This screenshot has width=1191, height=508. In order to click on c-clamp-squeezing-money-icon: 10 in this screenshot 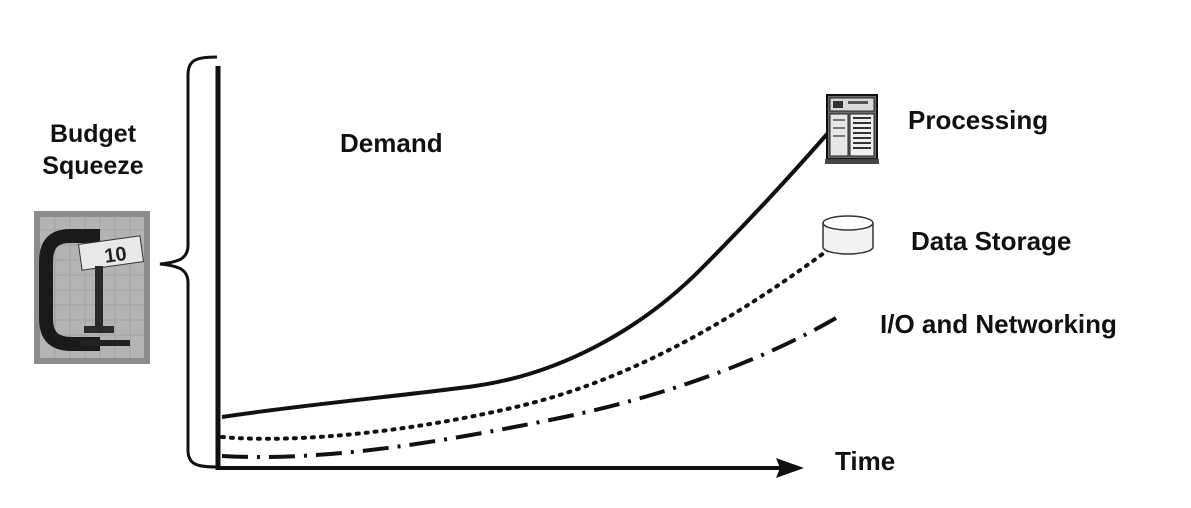, I will do `click(92, 287)`.